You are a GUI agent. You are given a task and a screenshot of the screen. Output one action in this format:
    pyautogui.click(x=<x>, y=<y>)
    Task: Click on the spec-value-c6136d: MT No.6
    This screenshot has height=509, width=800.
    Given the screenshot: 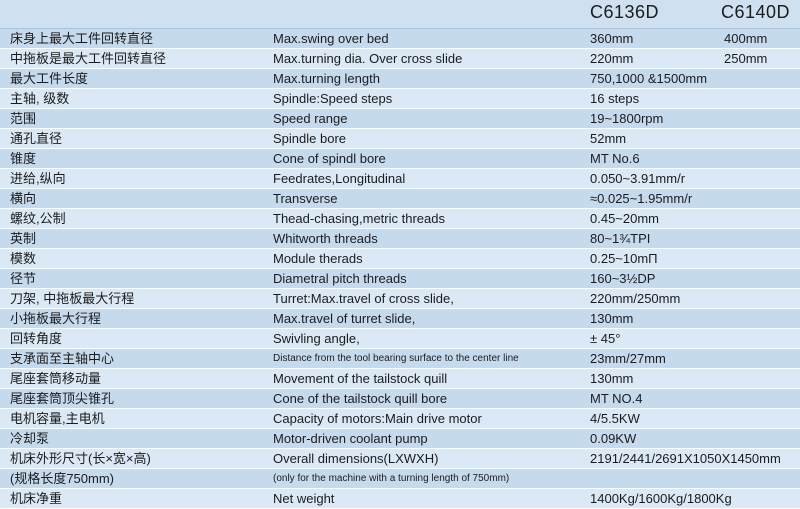 What is the action you would take?
    pyautogui.click(x=615, y=158)
    